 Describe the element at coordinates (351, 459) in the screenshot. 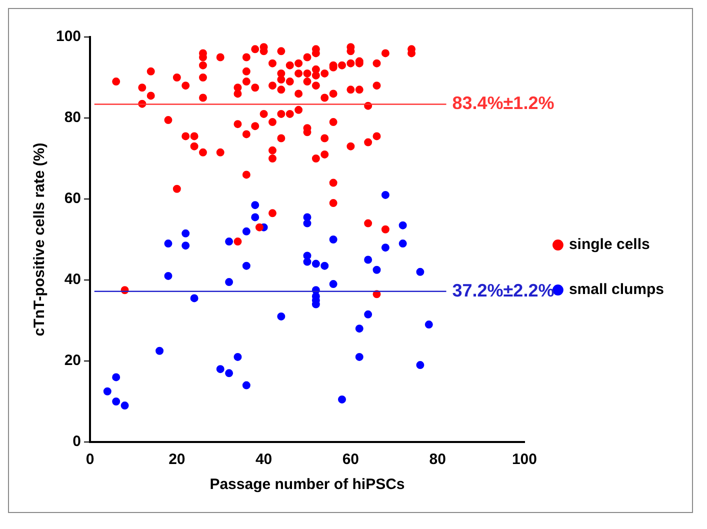

I see `x-tick-label: 60` at that location.